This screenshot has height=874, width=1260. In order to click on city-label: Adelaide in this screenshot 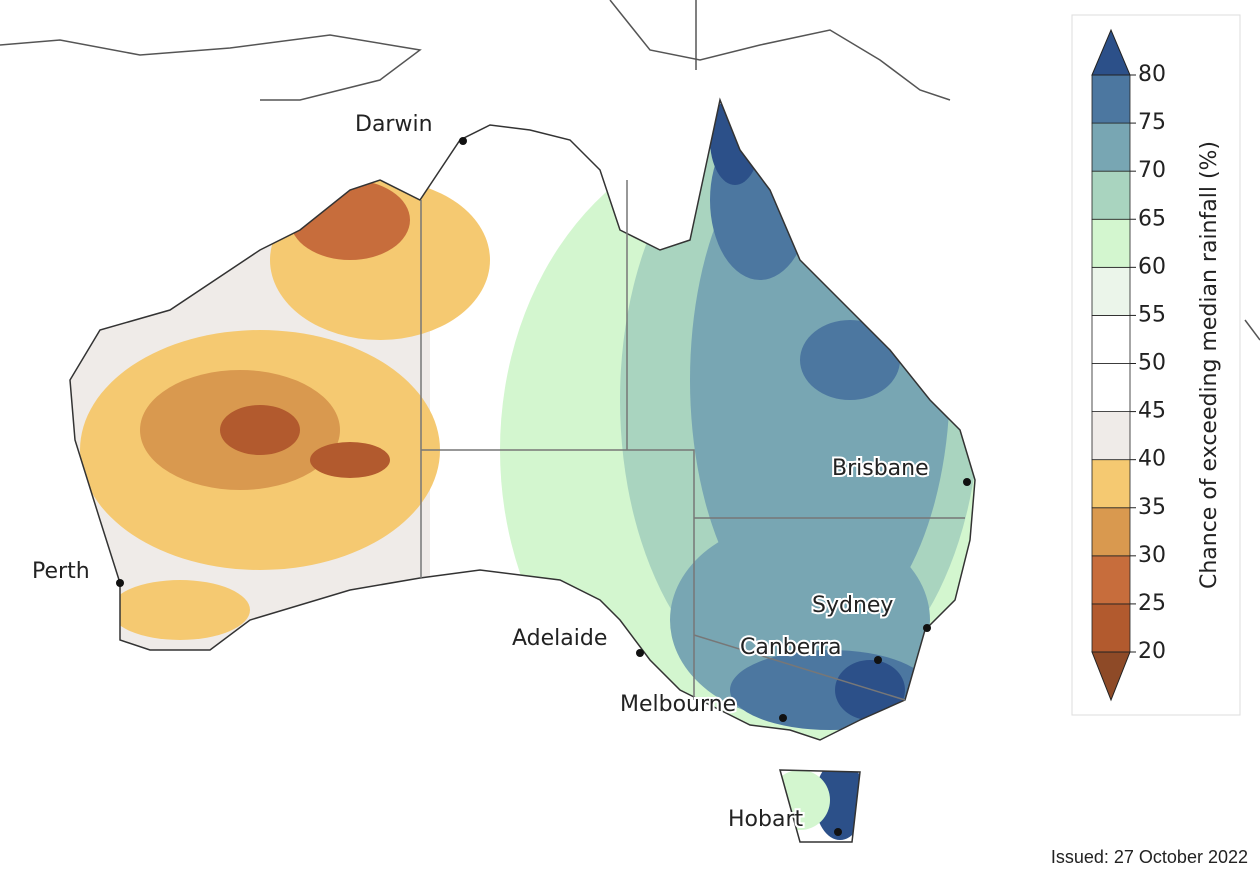, I will do `click(559, 638)`.